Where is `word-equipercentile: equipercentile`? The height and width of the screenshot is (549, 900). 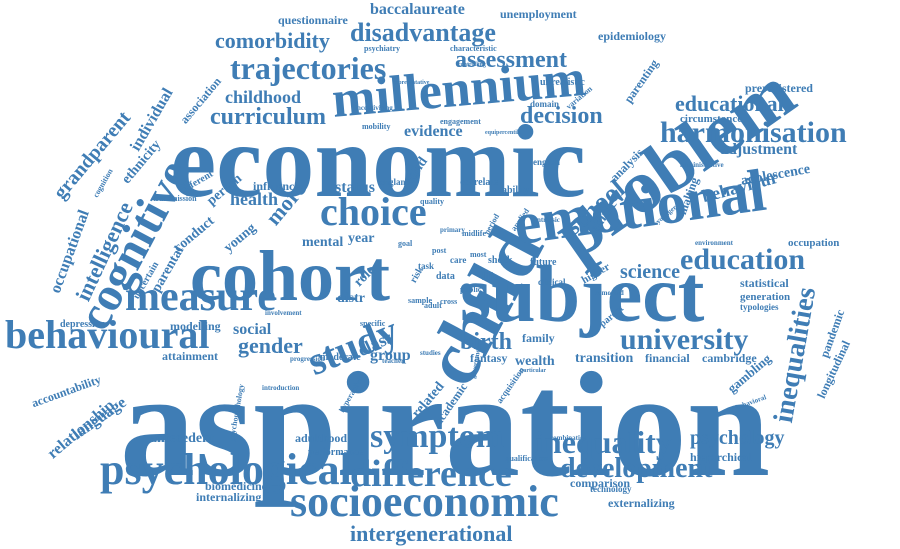
word-equipercentile: equipercentile is located at coordinates (503, 133).